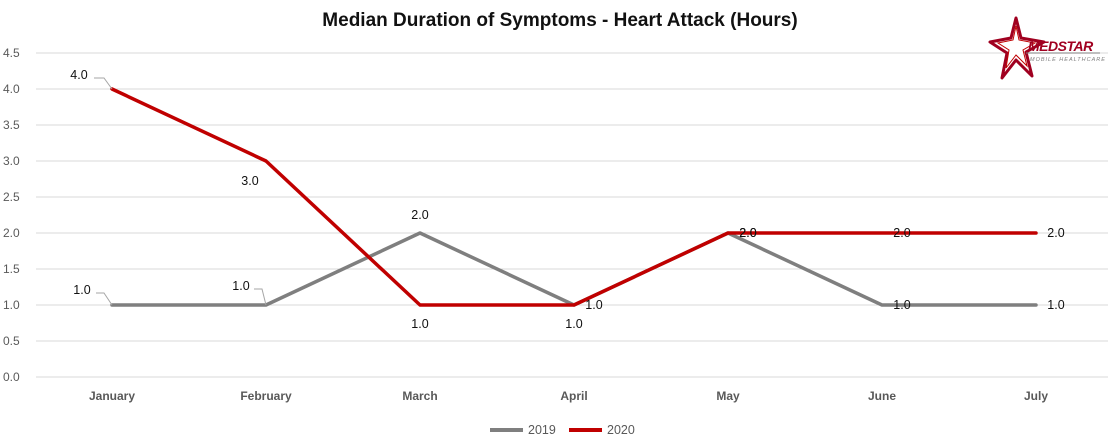 Image resolution: width=1108 pixels, height=443 pixels. Describe the element at coordinates (573, 324) in the screenshot. I see `data-label-2019-april: 1.0` at that location.